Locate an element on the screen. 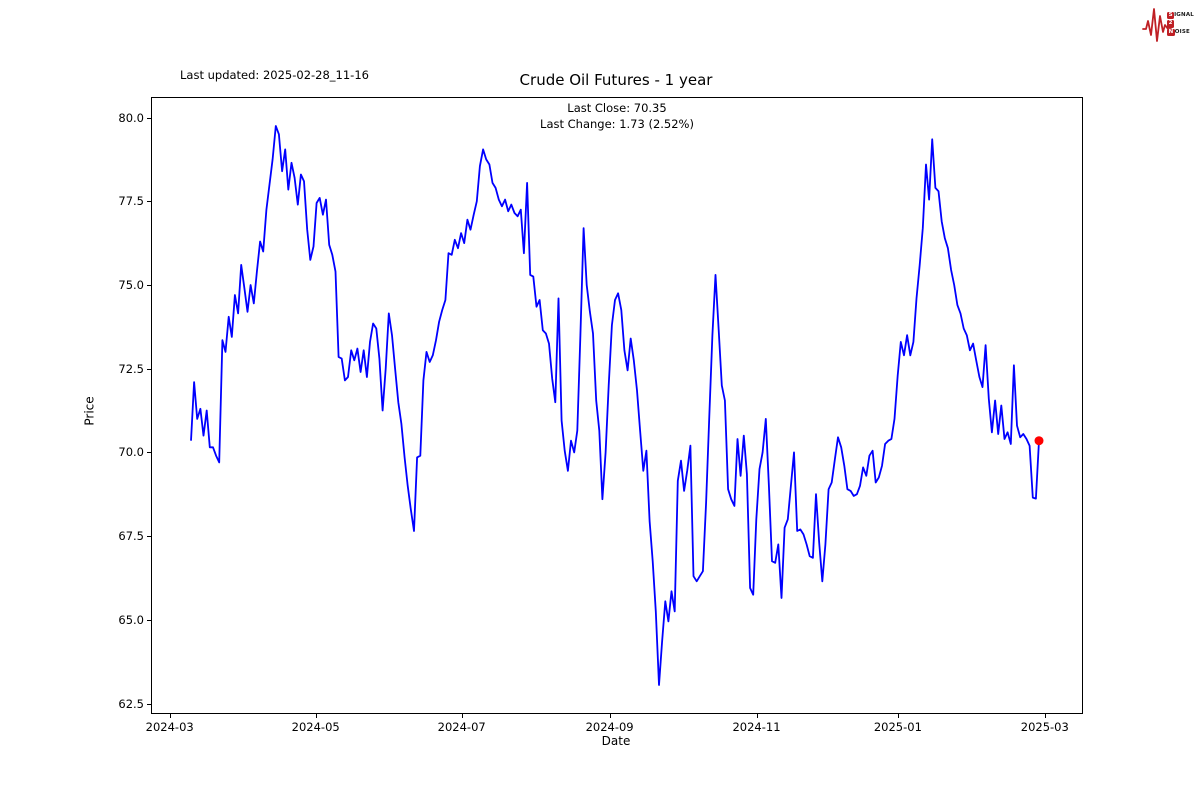 This screenshot has height=800, width=1200. y-axis-label: Price is located at coordinates (89, 411).